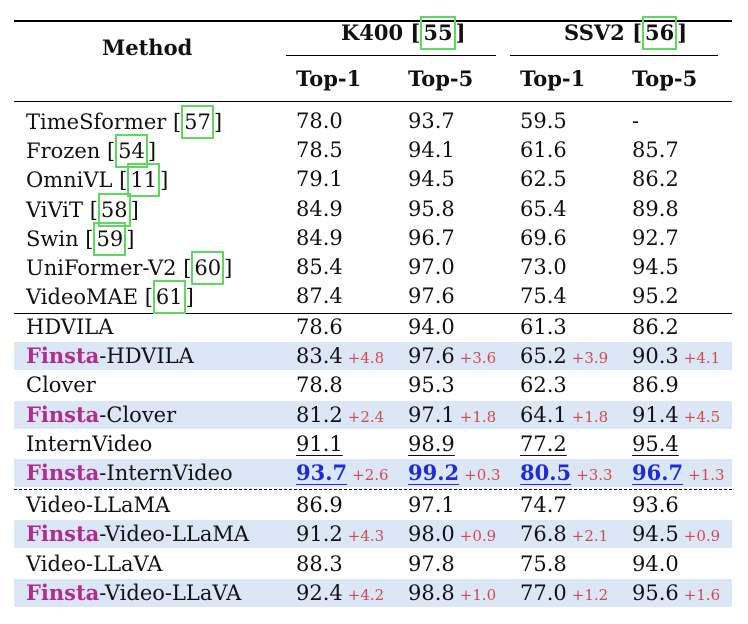 Image resolution: width=748 pixels, height=624 pixels. Describe the element at coordinates (52, 238) in the screenshot. I see `method-name-text: Swin` at that location.